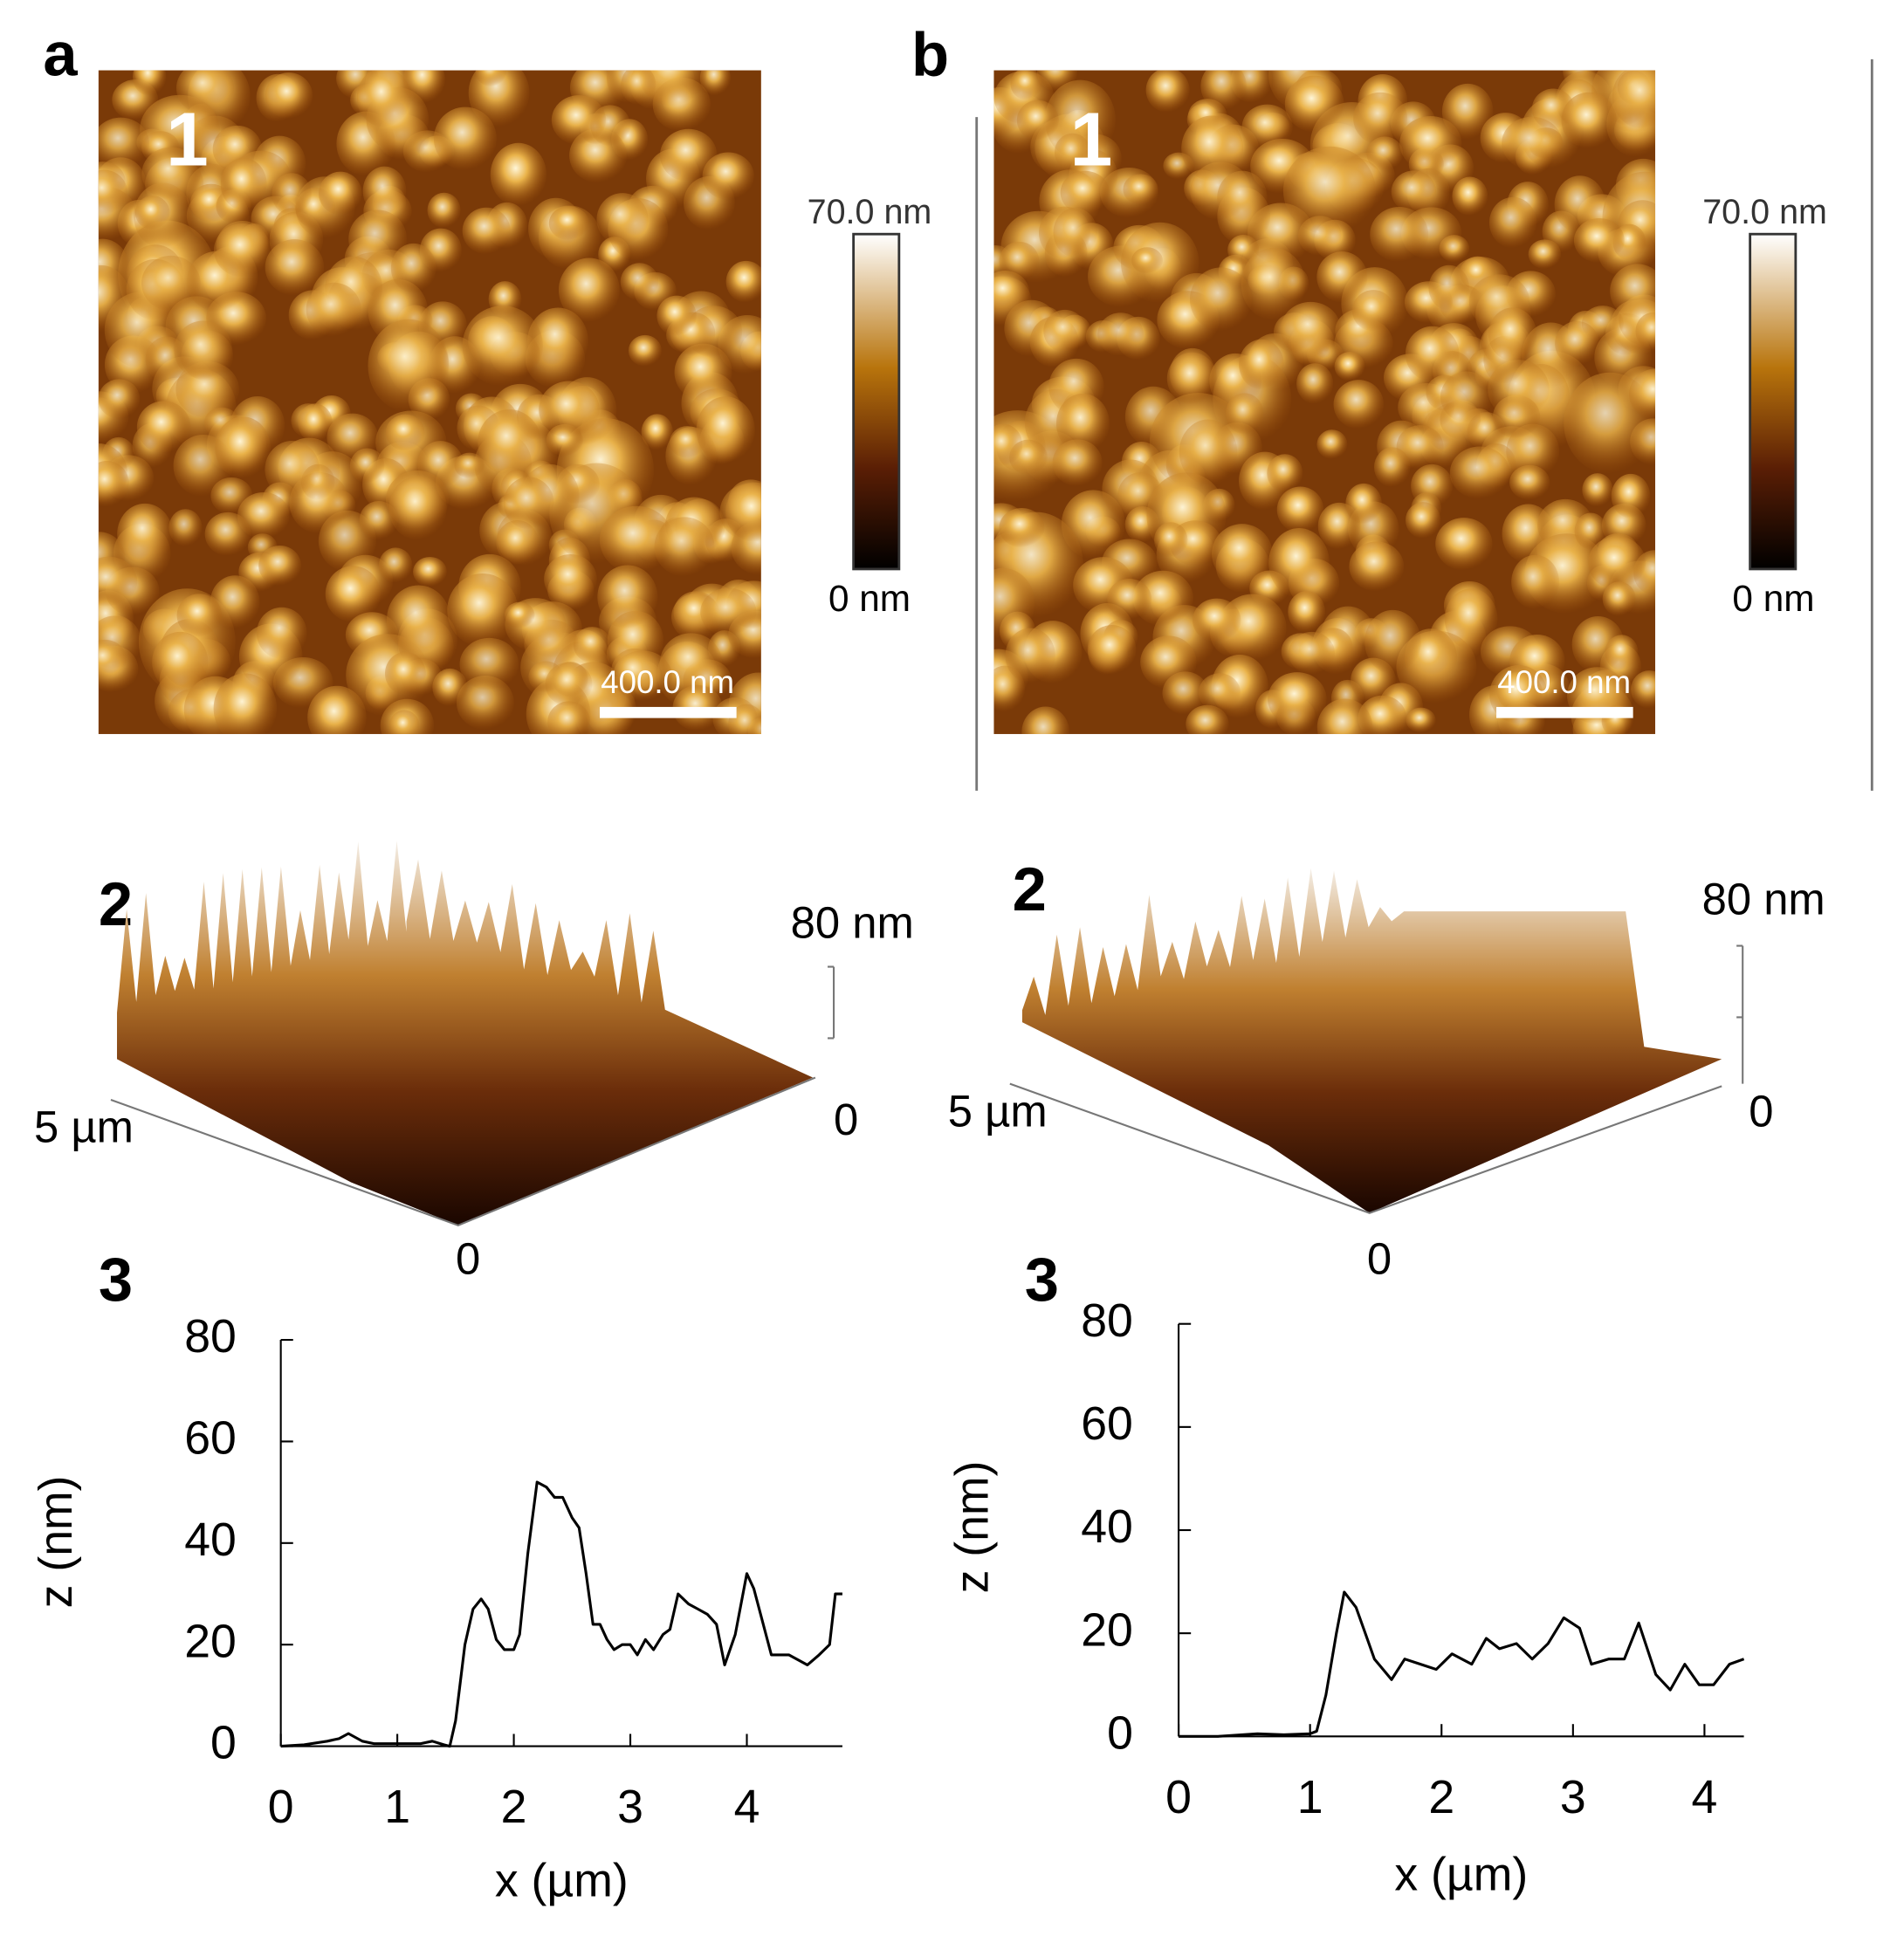 This screenshot has height=1936, width=1904. What do you see at coordinates (472, 1095) in the screenshot?
I see `surface-axes` at bounding box center [472, 1095].